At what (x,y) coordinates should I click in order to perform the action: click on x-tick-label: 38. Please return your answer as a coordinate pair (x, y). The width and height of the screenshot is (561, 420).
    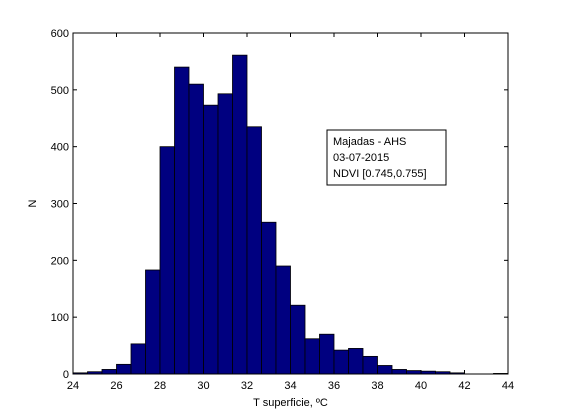
    Looking at the image, I should click on (377, 386).